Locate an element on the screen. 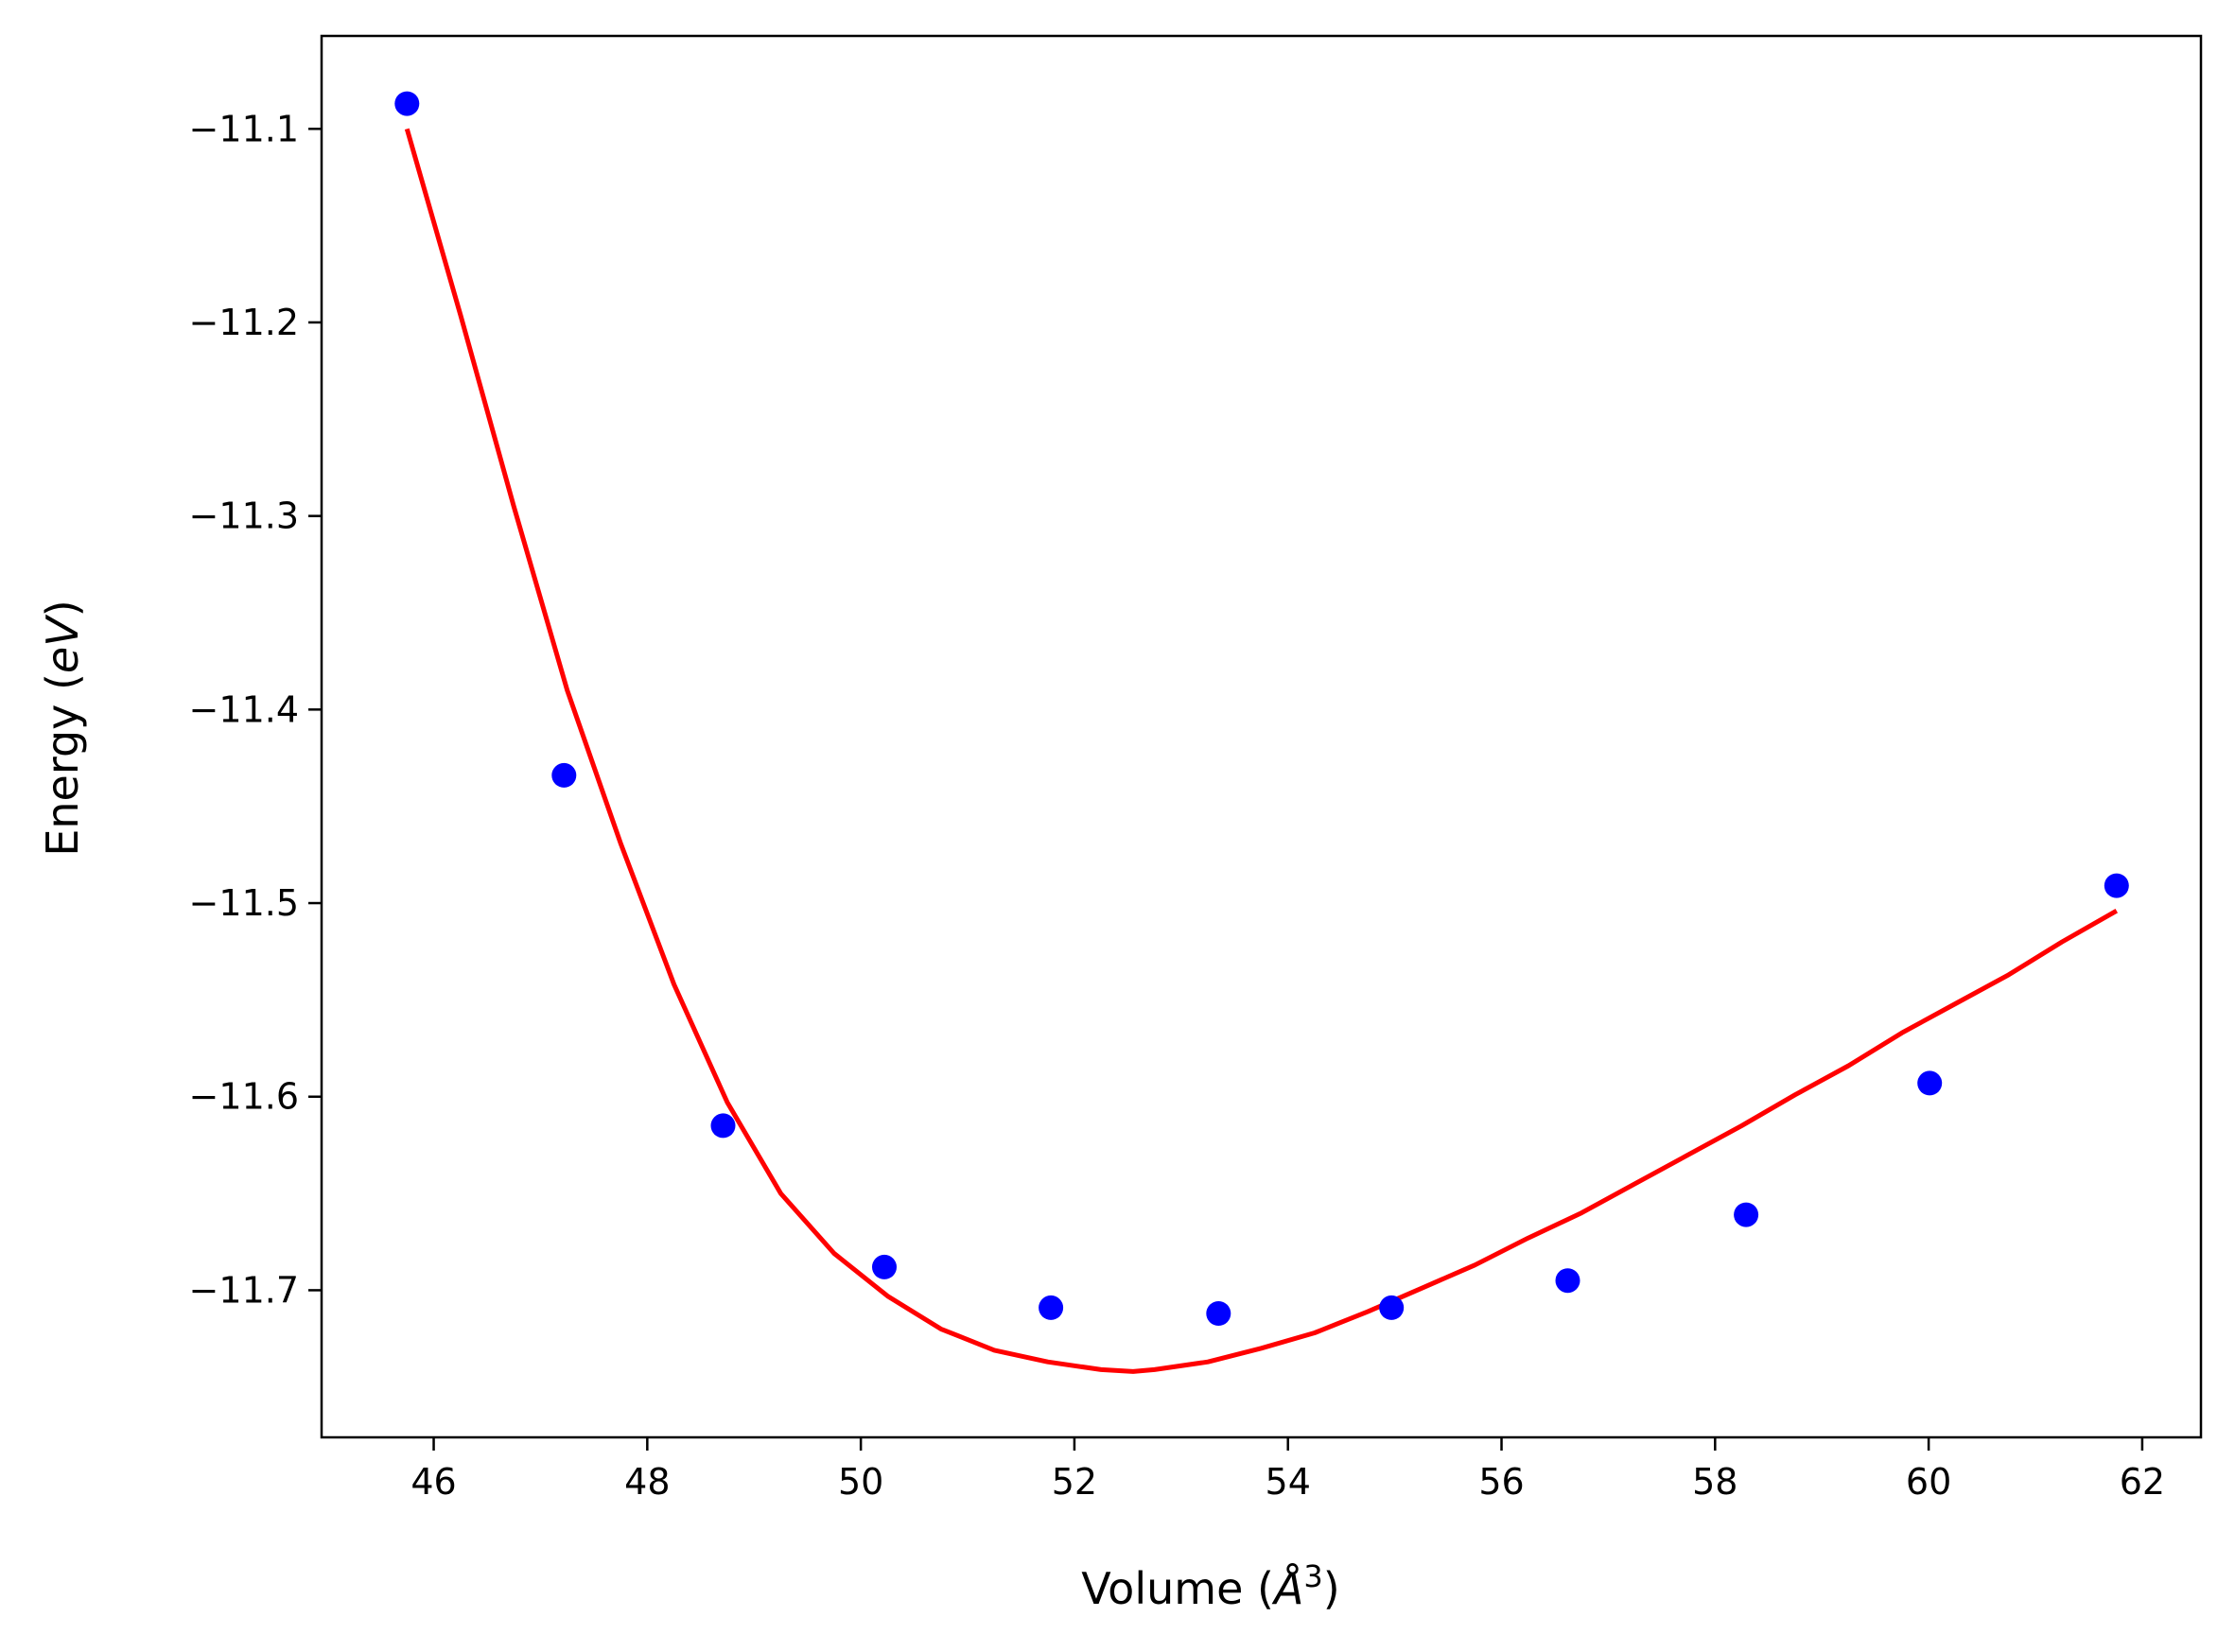  x-tick-label: 46 is located at coordinates (433, 1482).